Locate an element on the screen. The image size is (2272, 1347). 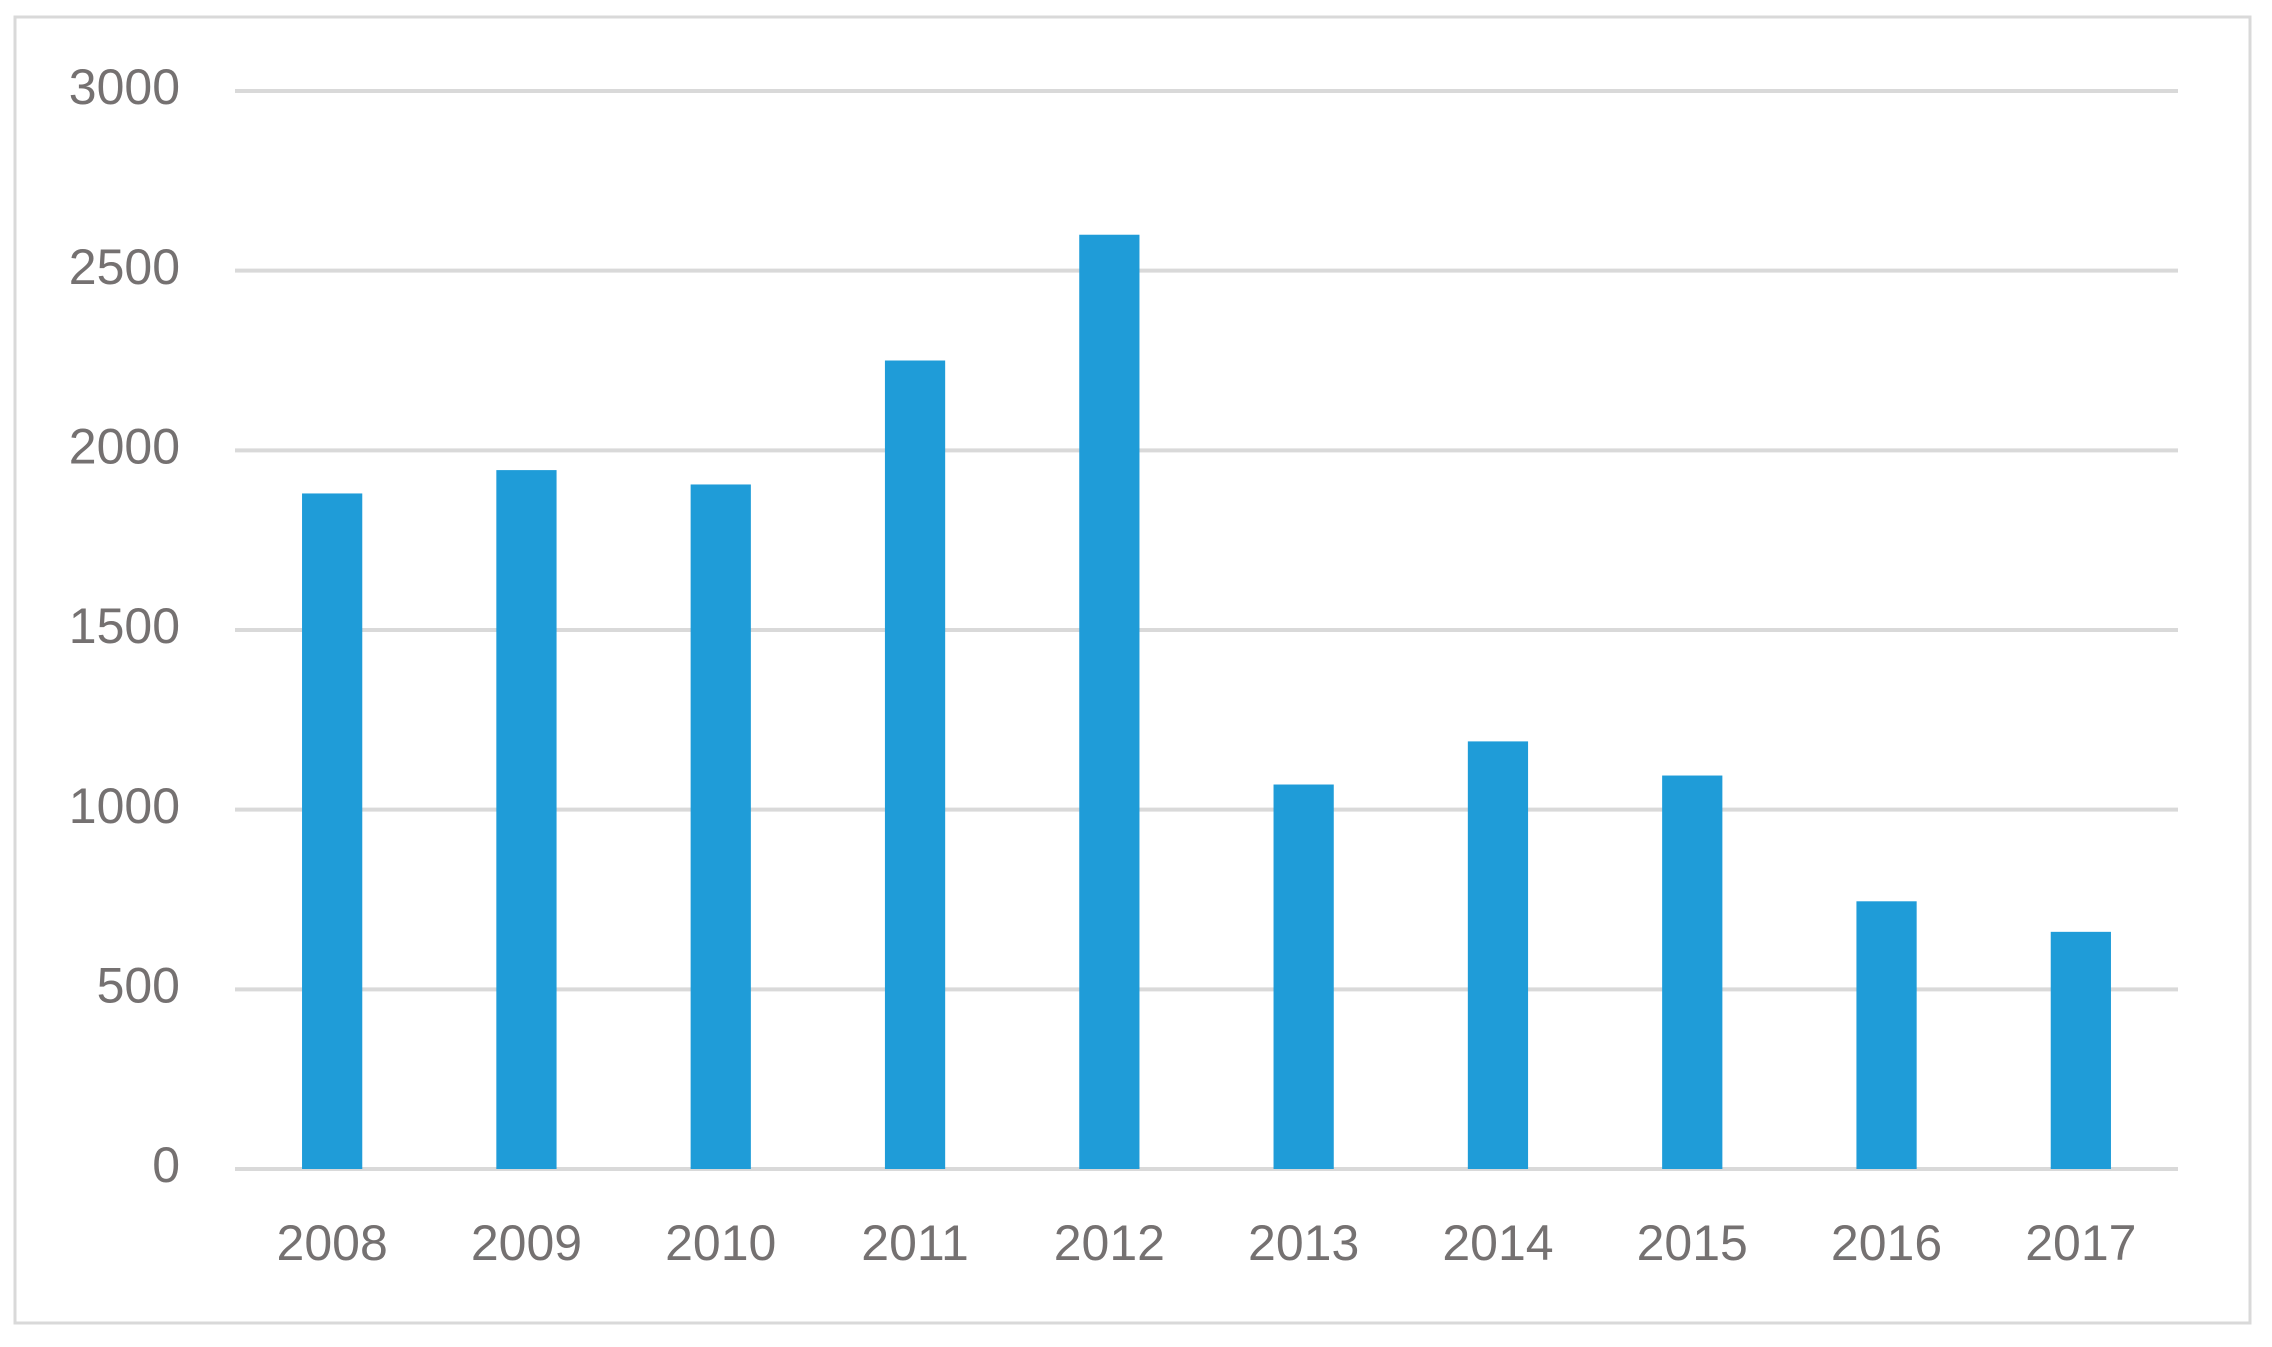
x-tick-label: 2016 is located at coordinates (1886, 1243).